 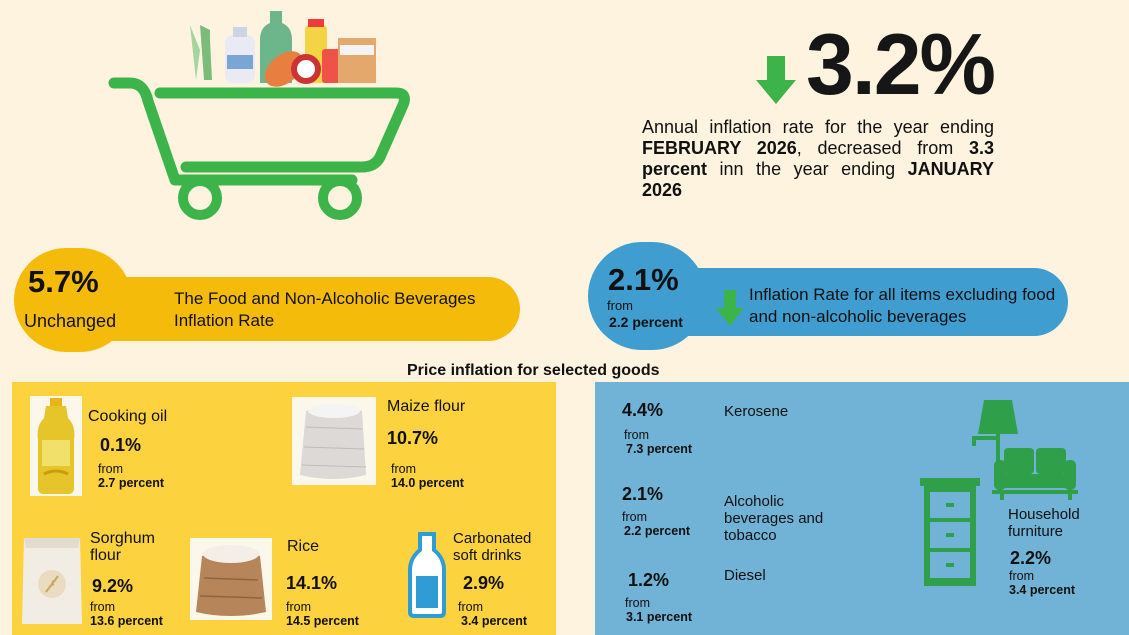 What do you see at coordinates (322, 621) in the screenshot?
I see `rice-previous: 14.5 percent` at bounding box center [322, 621].